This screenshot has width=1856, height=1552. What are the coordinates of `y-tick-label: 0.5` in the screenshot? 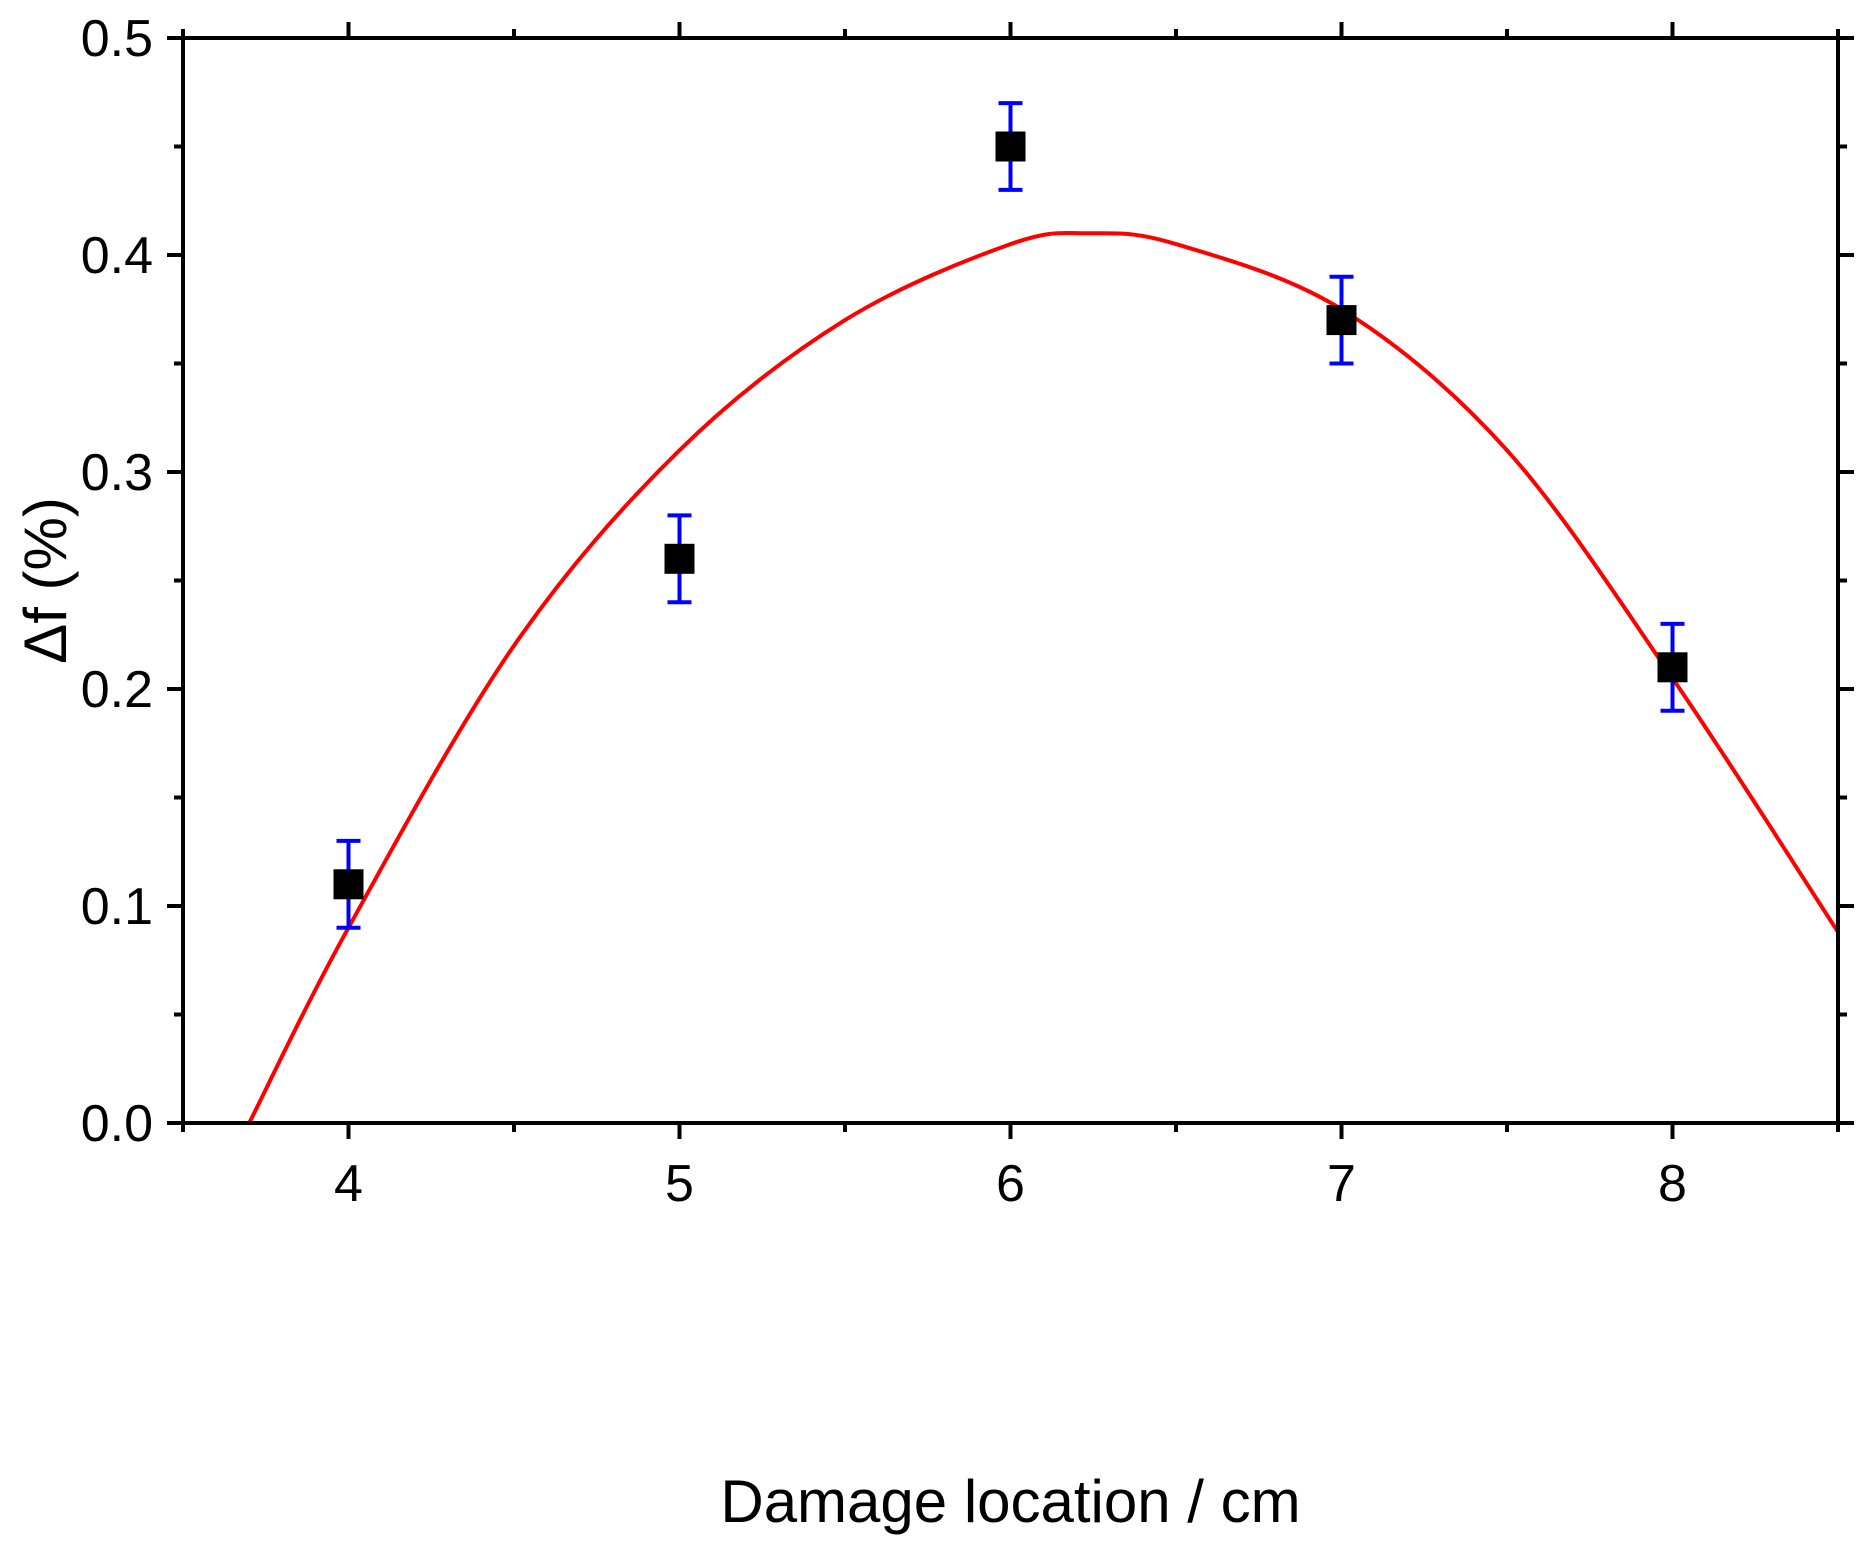 It's located at (117, 39).